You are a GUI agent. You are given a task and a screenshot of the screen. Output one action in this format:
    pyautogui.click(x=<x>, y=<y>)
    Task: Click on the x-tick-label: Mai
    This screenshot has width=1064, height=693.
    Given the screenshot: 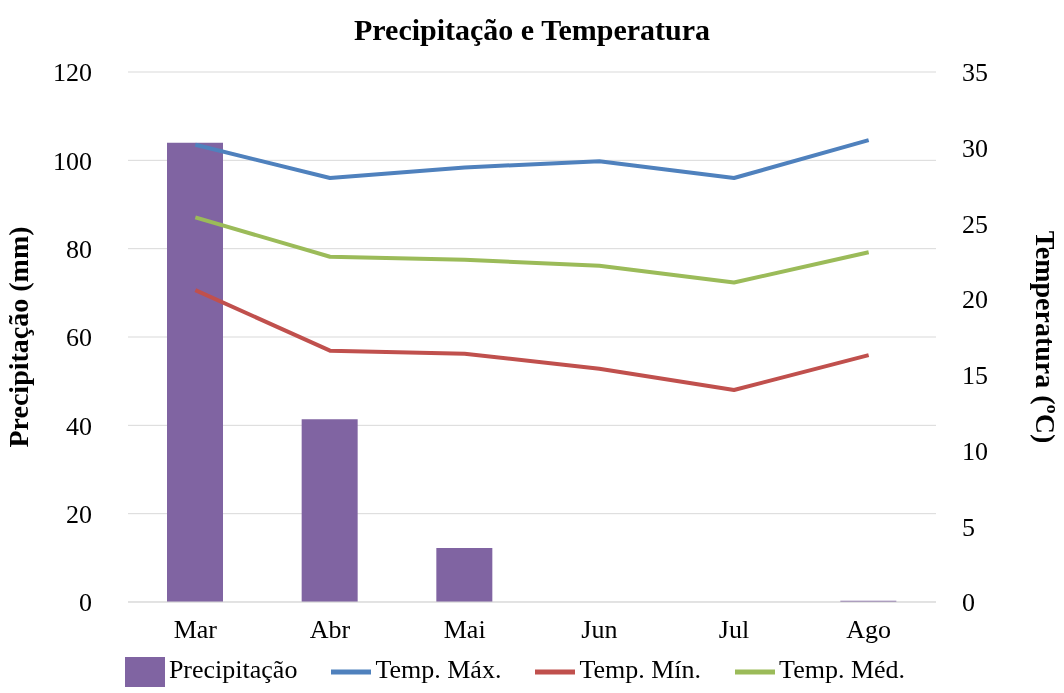 What is the action you would take?
    pyautogui.click(x=464, y=630)
    